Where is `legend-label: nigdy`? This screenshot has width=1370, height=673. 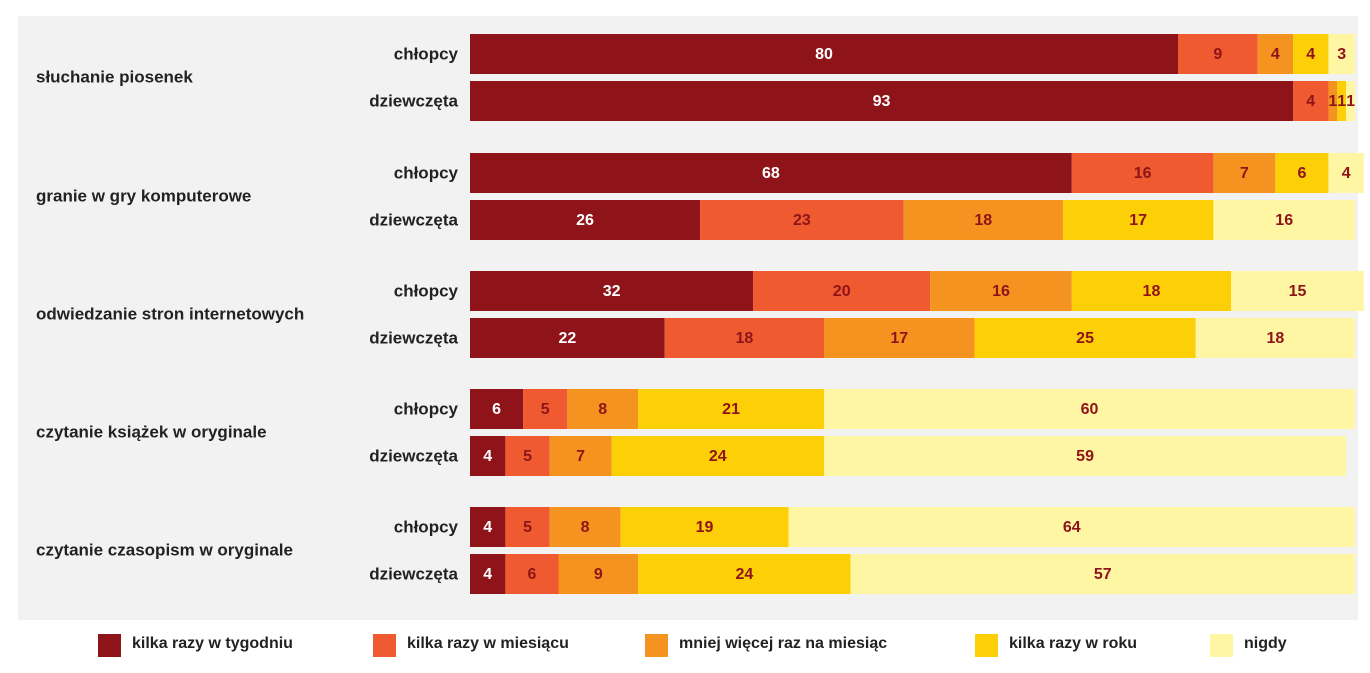 legend-label: nigdy is located at coordinates (1265, 643).